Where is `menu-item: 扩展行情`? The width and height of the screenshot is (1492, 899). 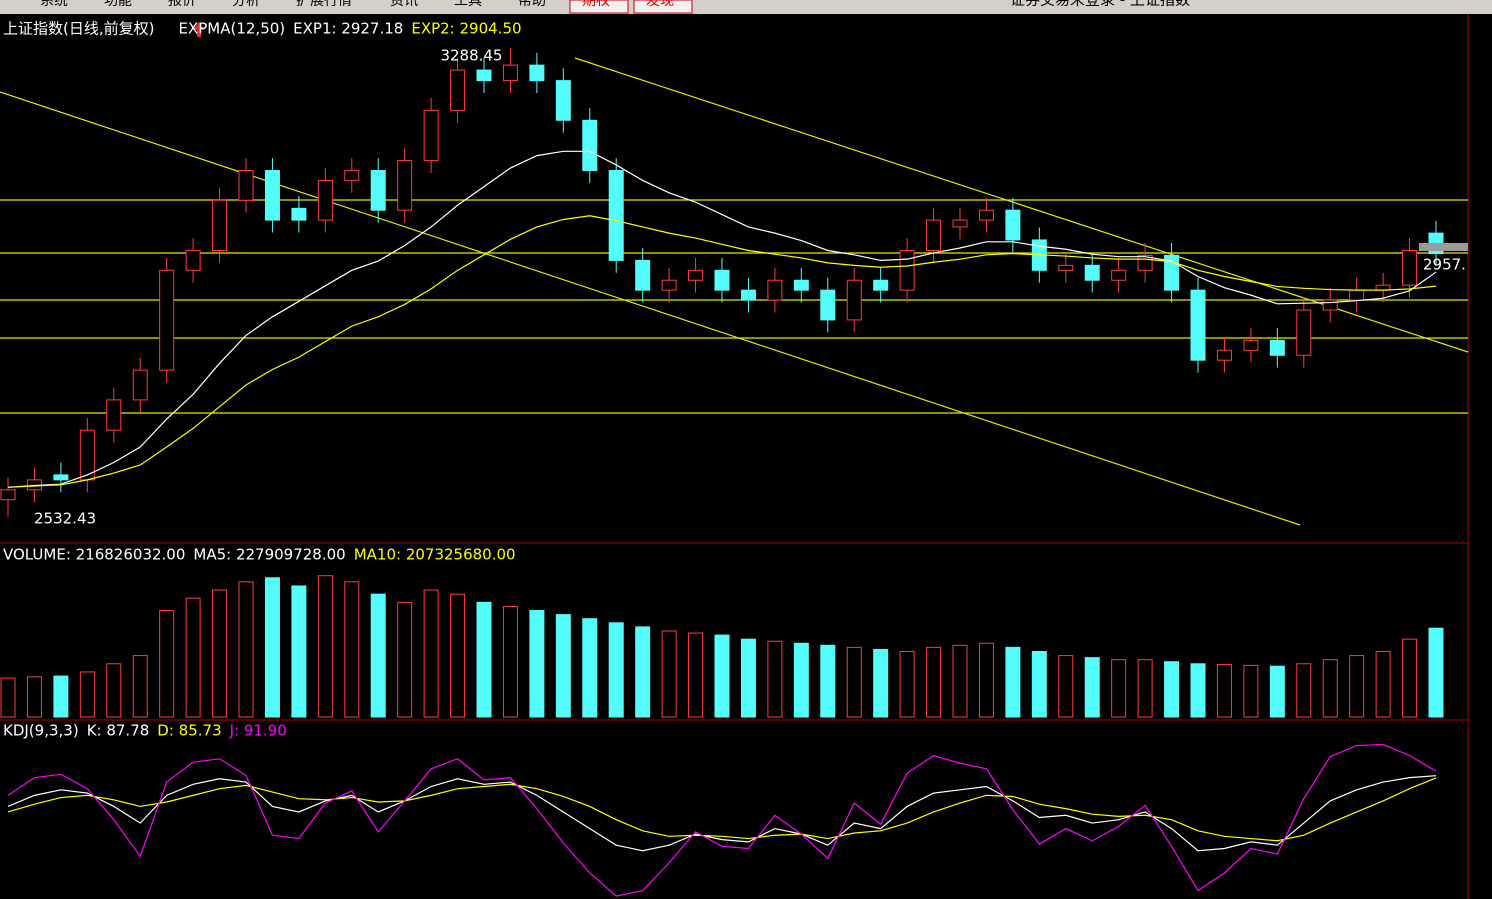
menu-item: 扩展行情 is located at coordinates (324, 4).